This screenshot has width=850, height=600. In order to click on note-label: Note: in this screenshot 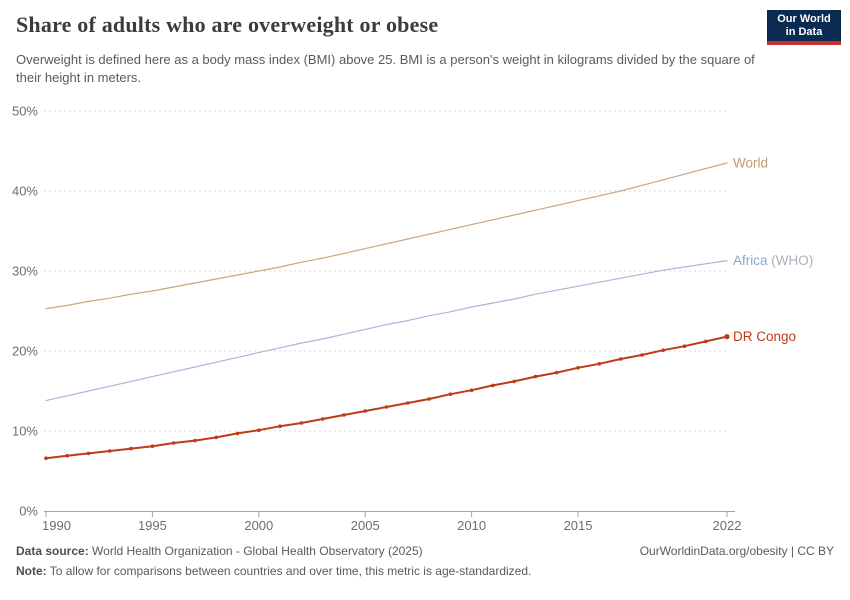, I will do `click(31, 571)`.